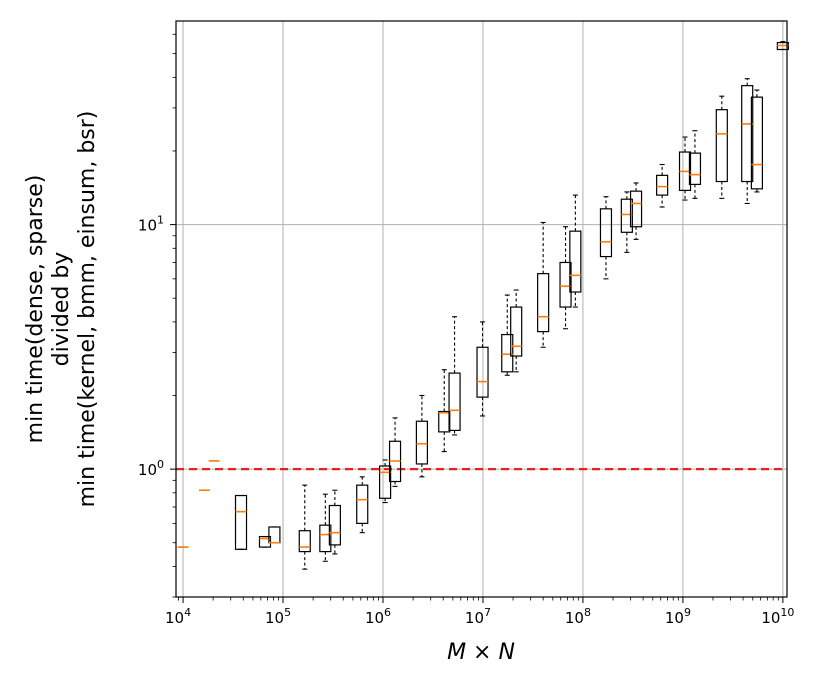 This screenshot has height=692, width=830. Describe the element at coordinates (787, 612) in the screenshot. I see `x-tick-exponent: 10` at that location.